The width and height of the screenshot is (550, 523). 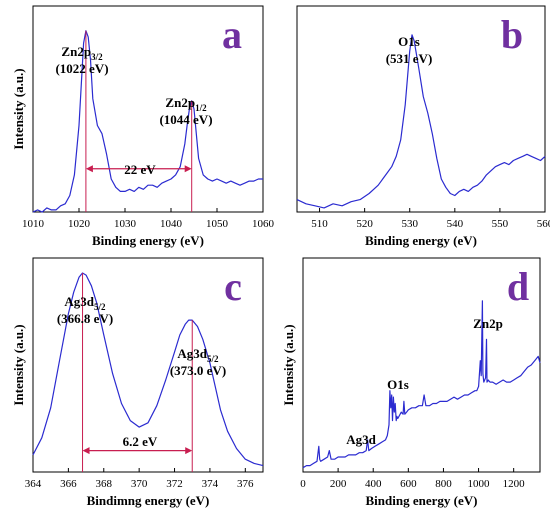 What do you see at coordinates (233, 286) in the screenshot?
I see `panel-letter: c` at bounding box center [233, 286].